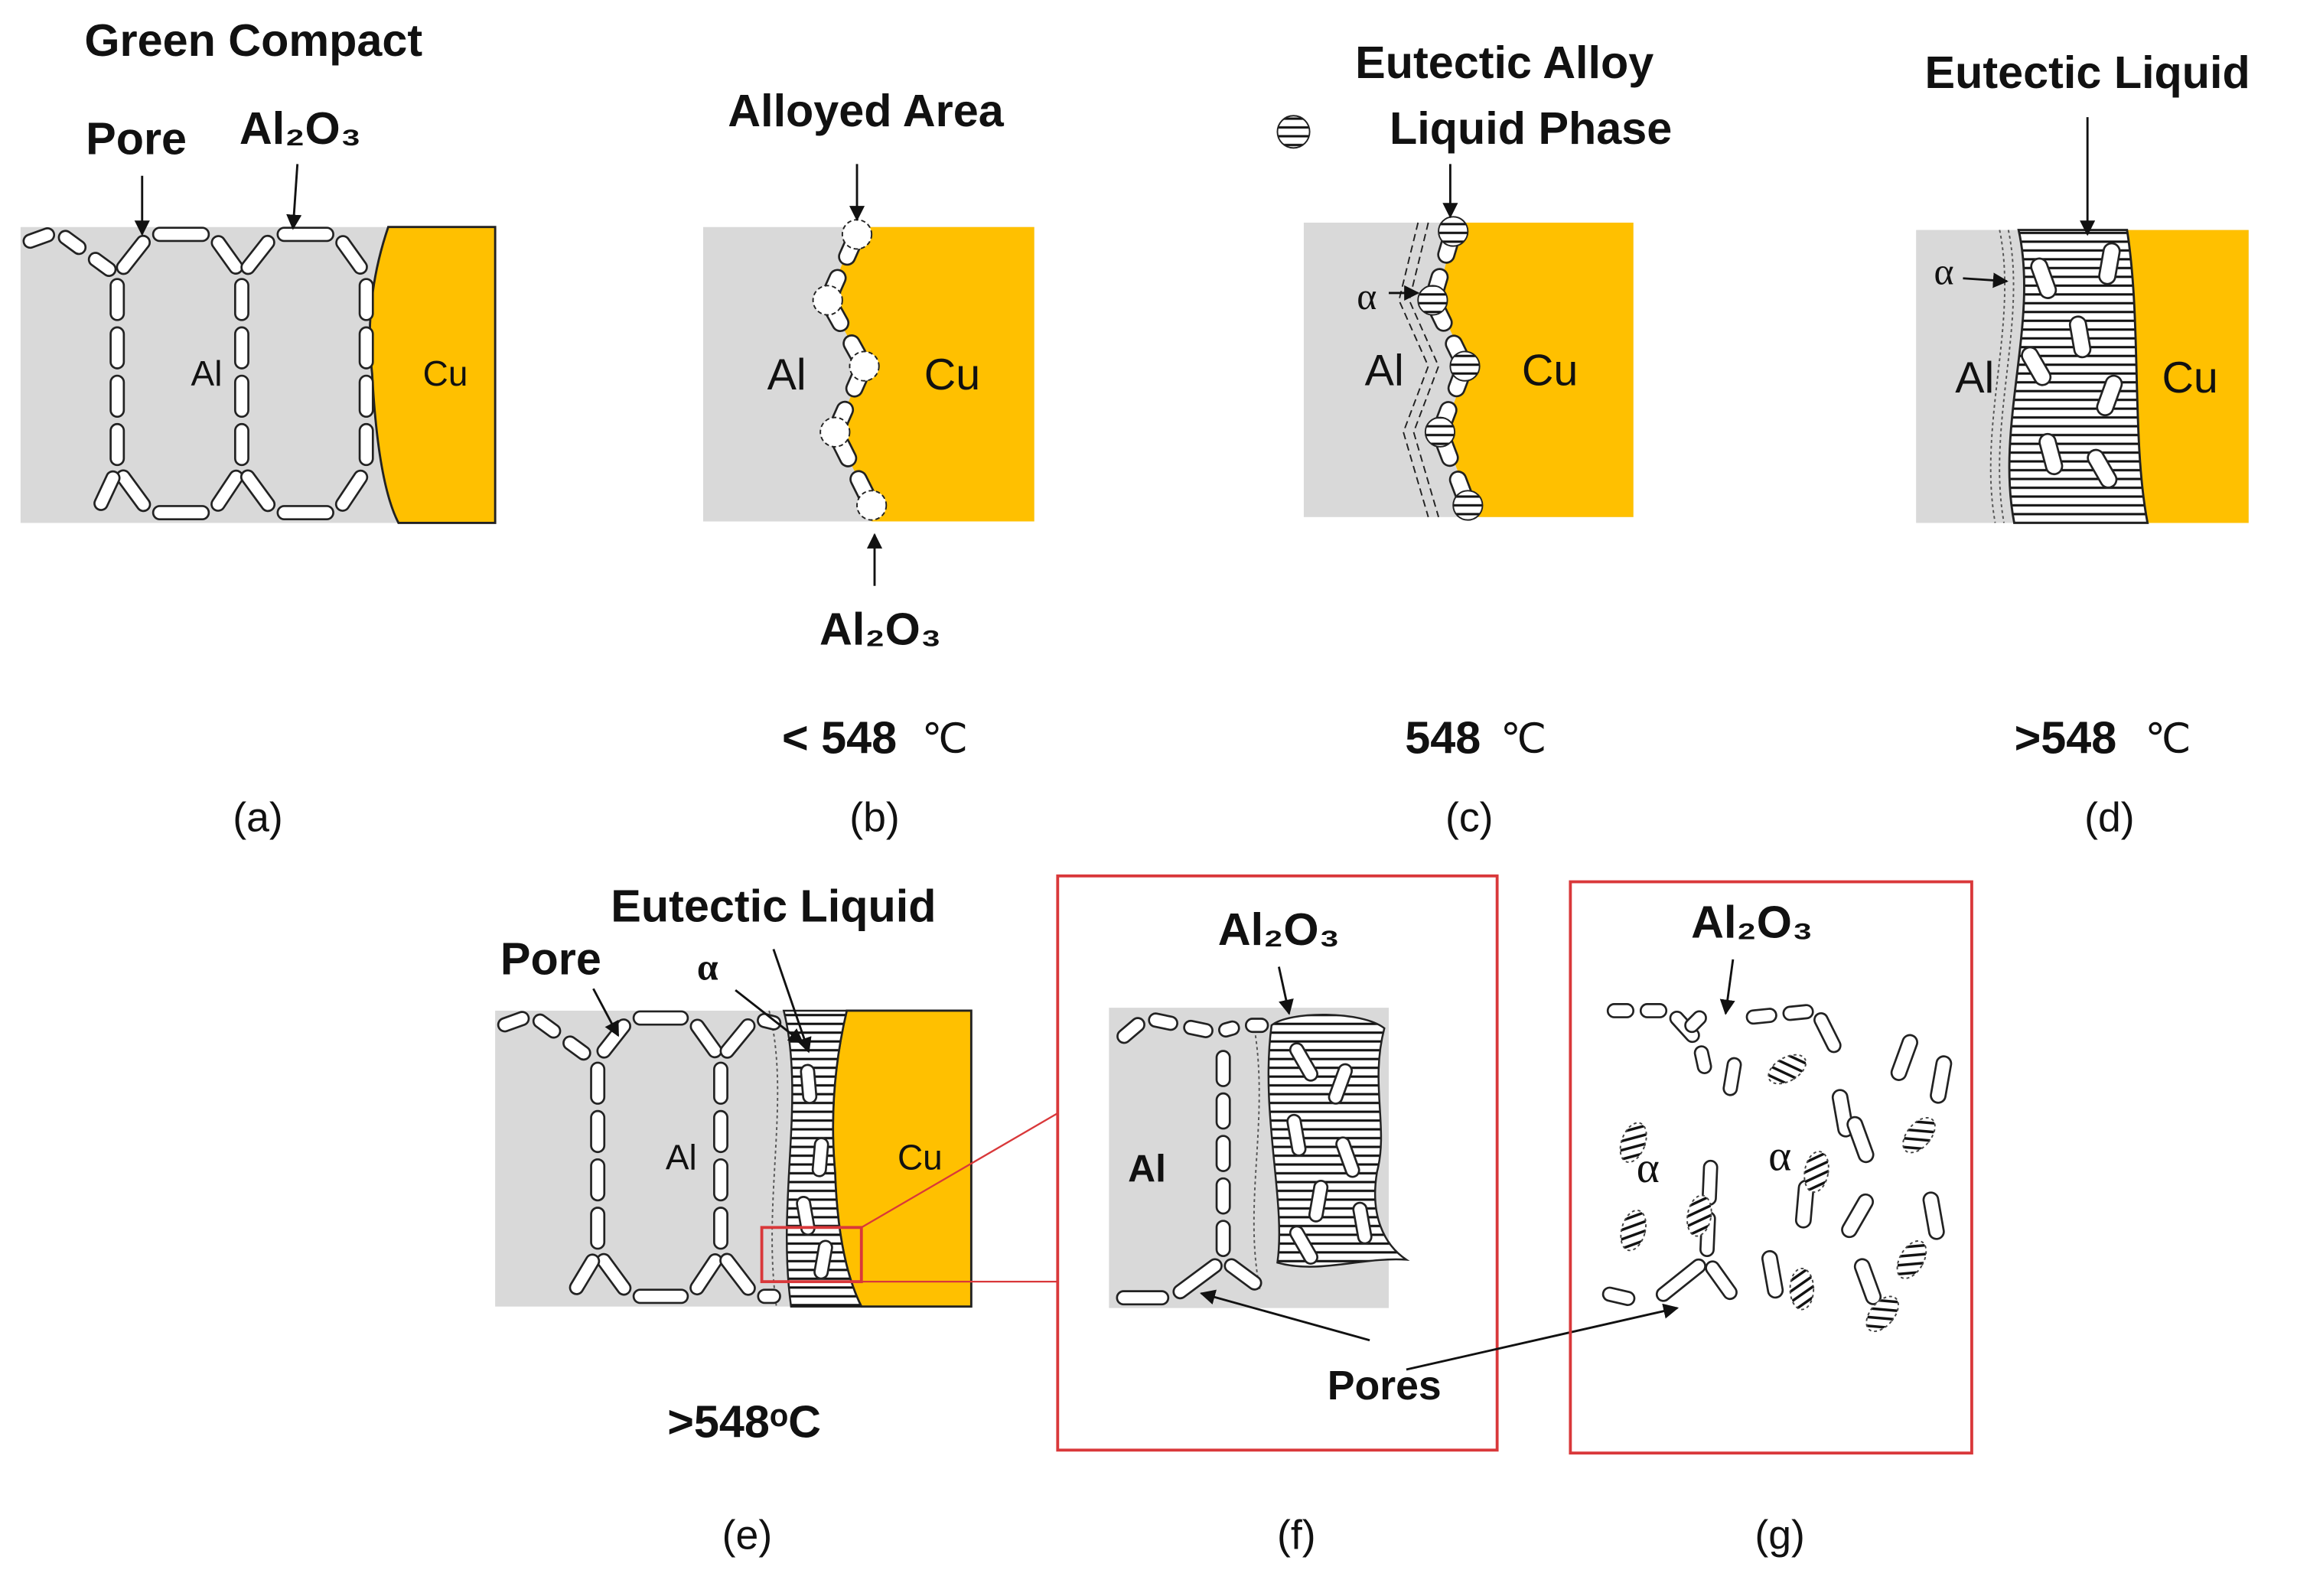  I want to click on caption: (b), so click(874, 817).